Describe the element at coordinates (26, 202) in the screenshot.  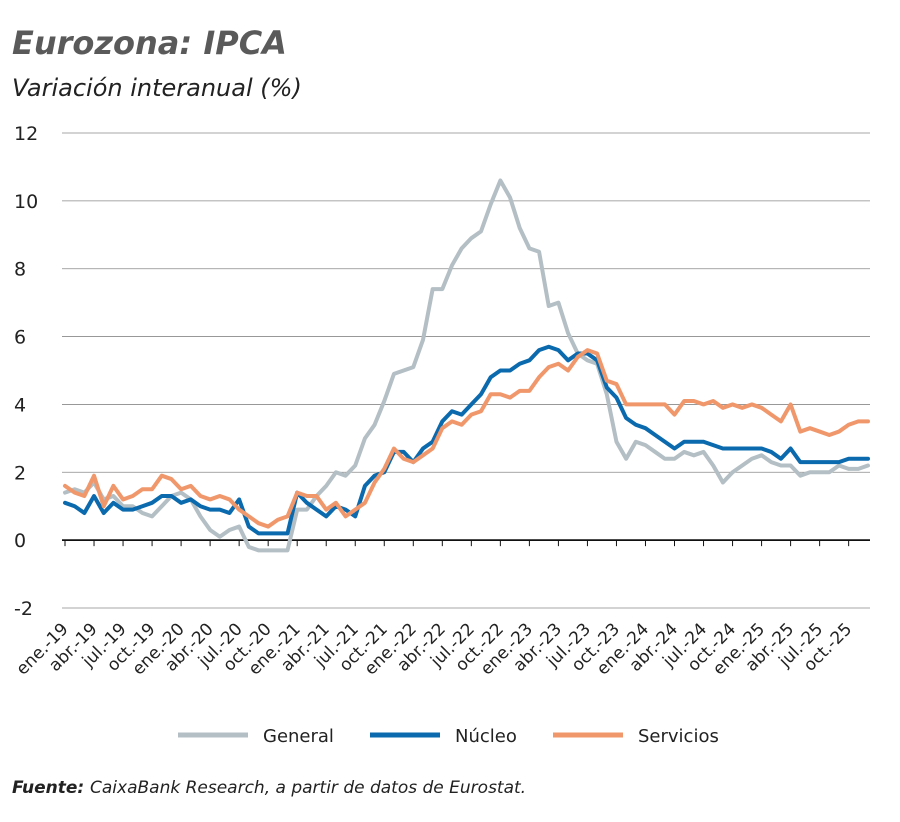
I see `y-tick-label: 10` at that location.